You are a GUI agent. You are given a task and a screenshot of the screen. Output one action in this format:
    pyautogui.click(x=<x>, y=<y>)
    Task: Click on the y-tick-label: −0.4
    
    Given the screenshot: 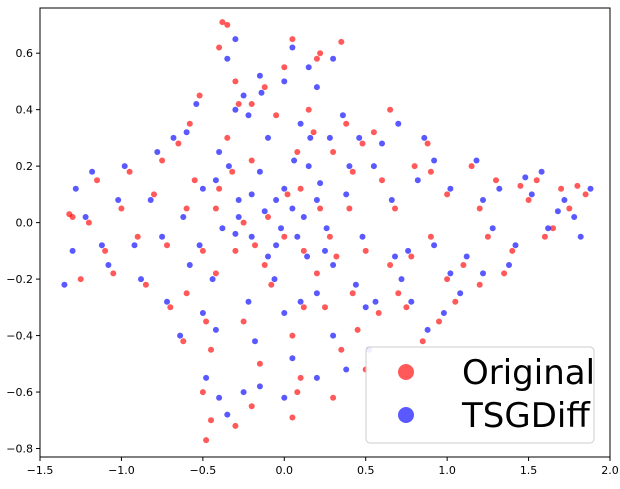 What is the action you would take?
    pyautogui.click(x=19, y=336)
    